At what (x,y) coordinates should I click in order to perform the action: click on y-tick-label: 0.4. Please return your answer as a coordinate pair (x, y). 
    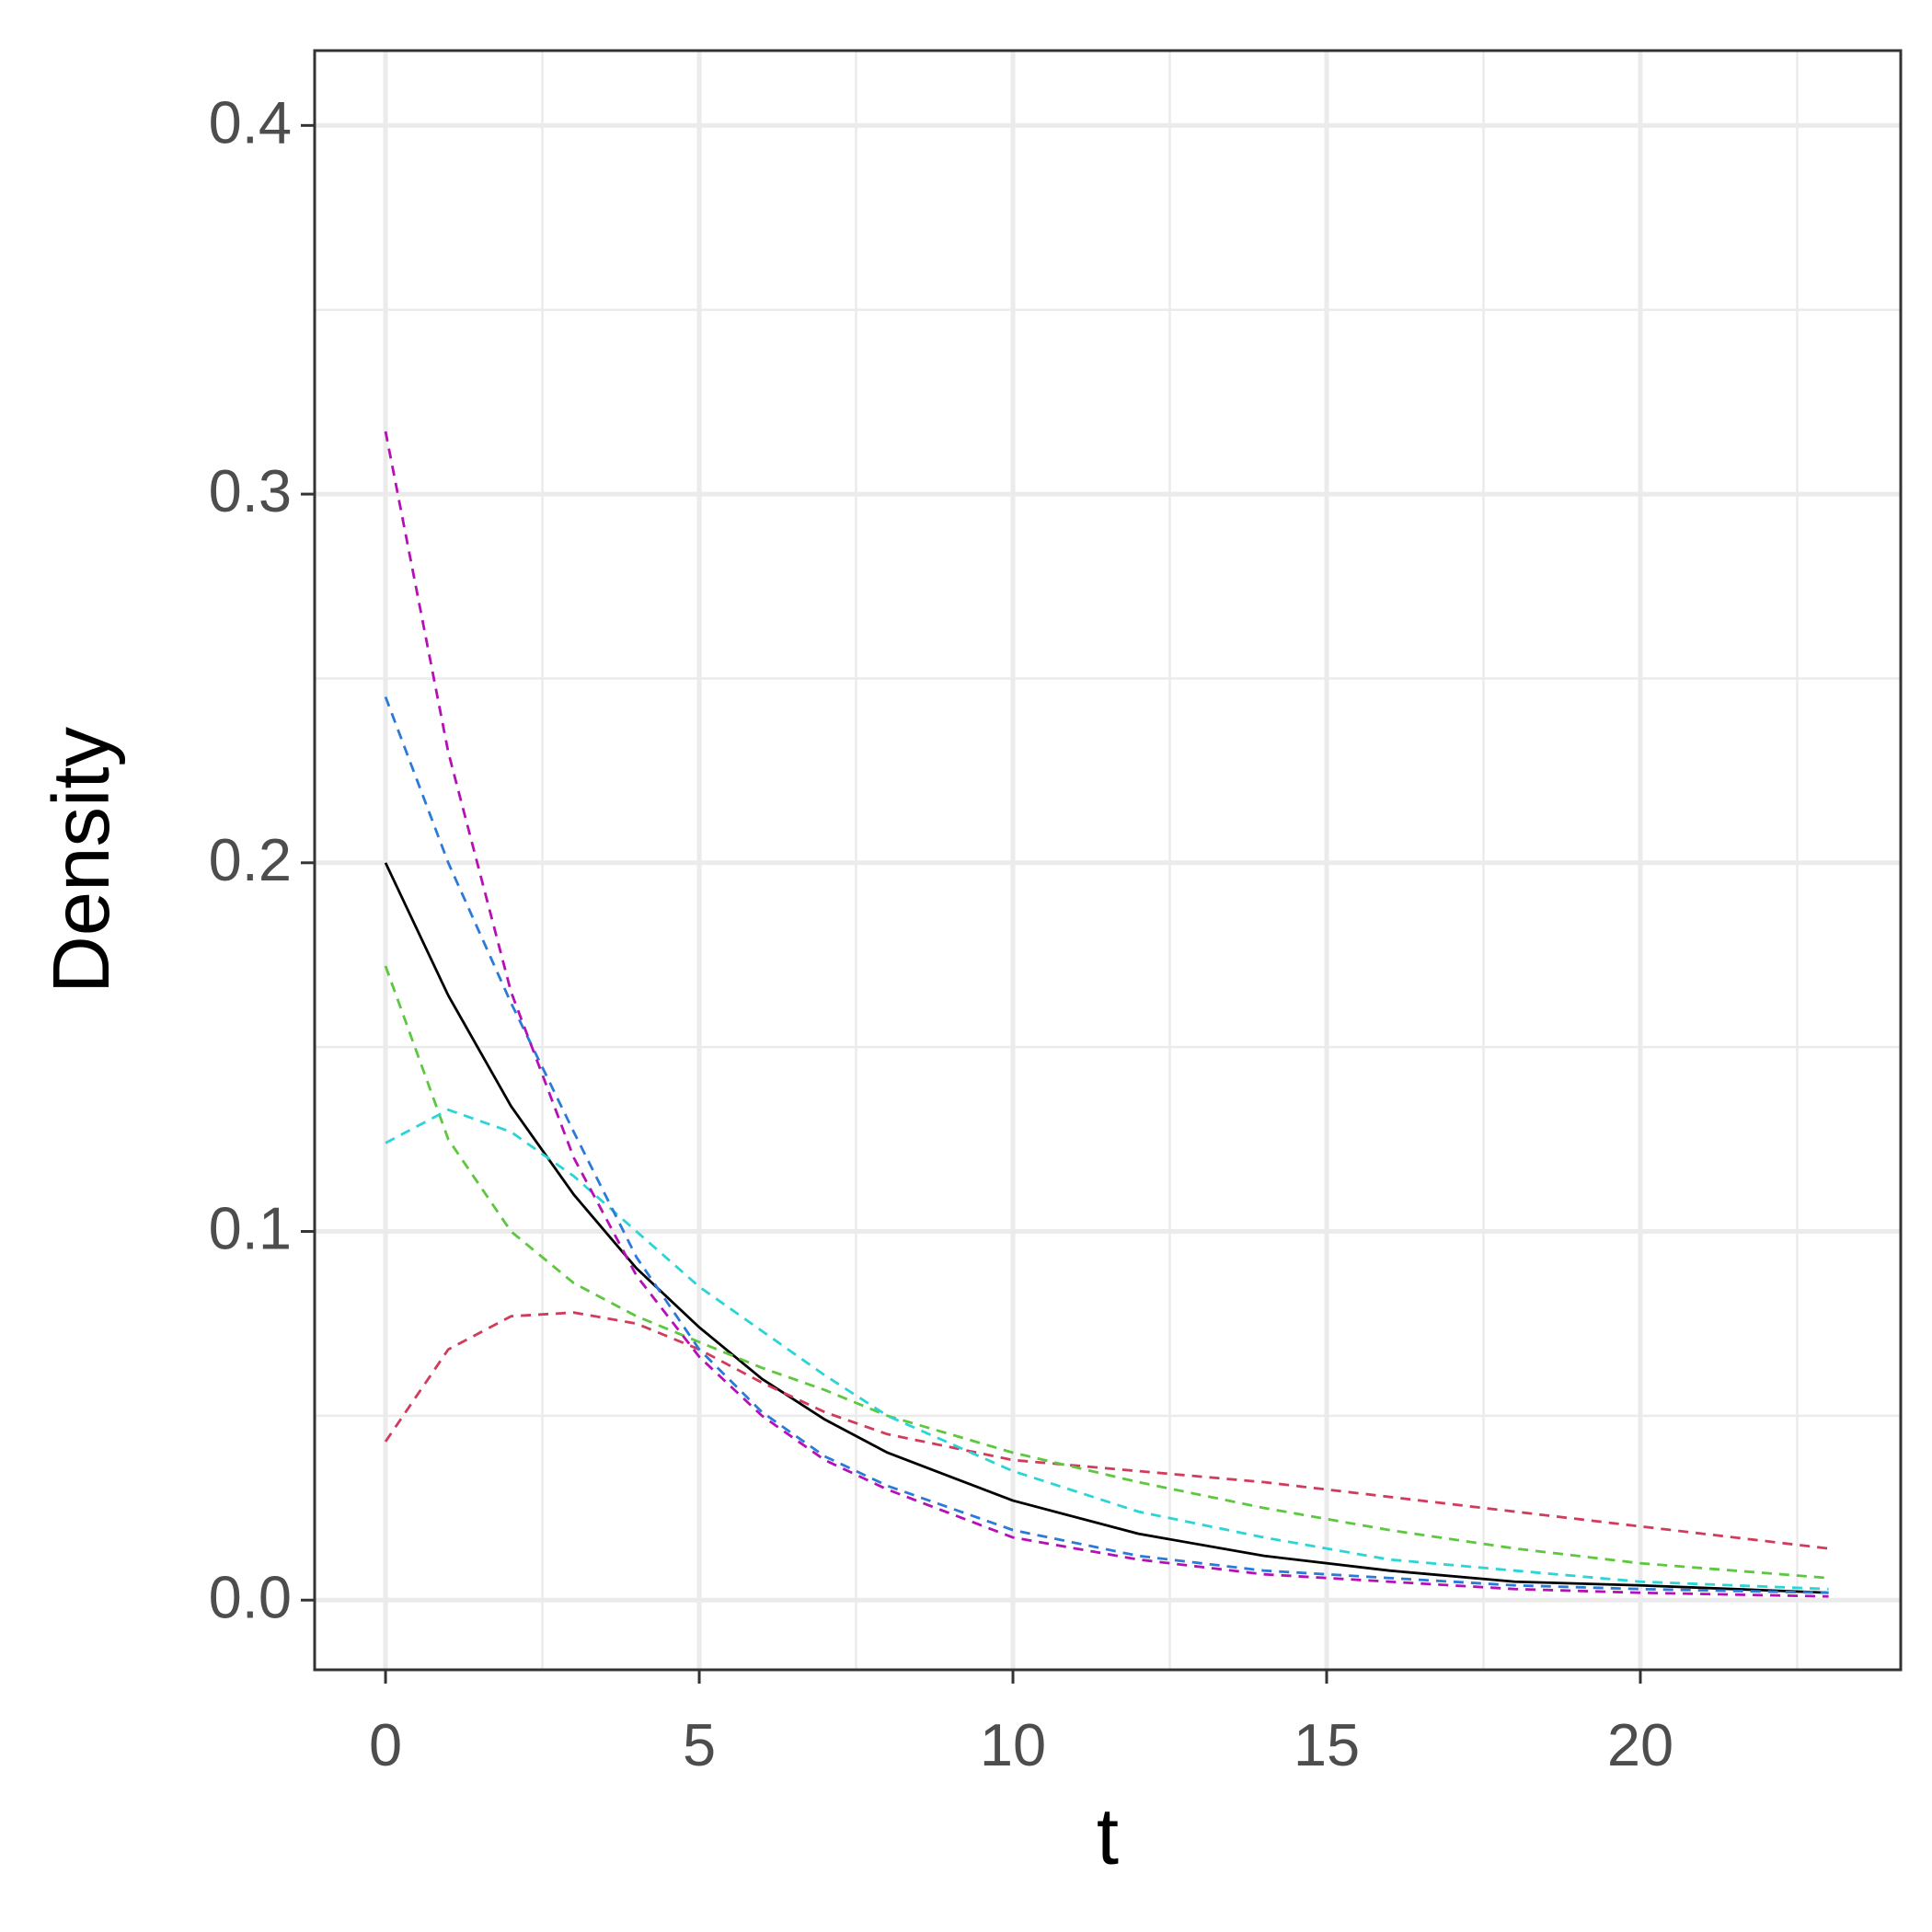
    Looking at the image, I should click on (251, 122).